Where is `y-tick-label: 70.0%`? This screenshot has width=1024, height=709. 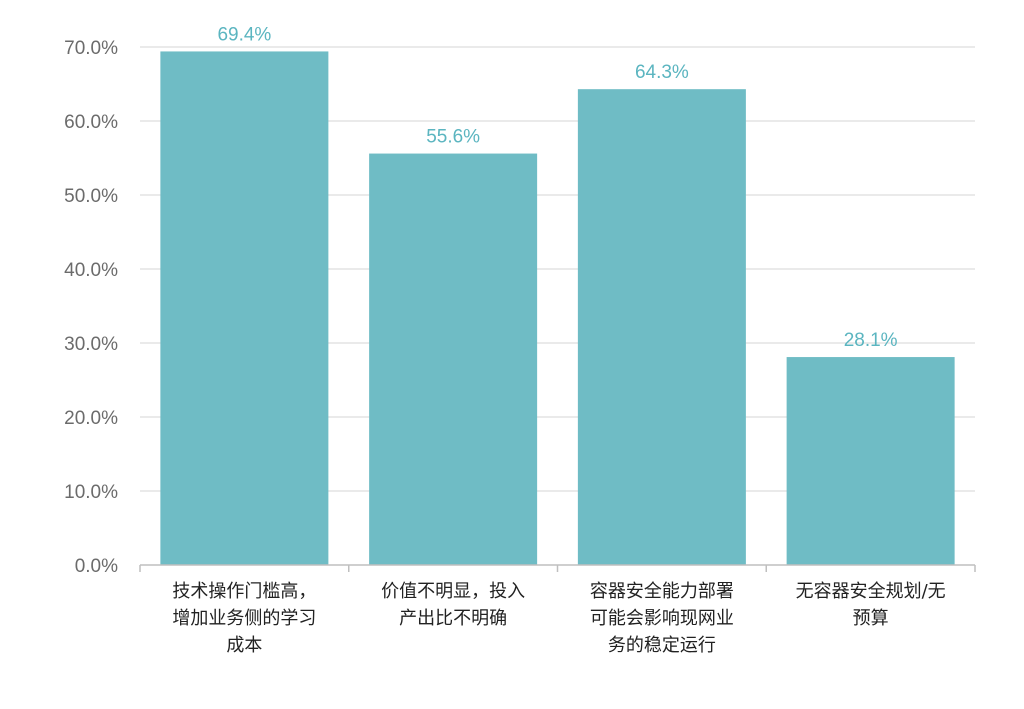
y-tick-label: 70.0% is located at coordinates (91, 48).